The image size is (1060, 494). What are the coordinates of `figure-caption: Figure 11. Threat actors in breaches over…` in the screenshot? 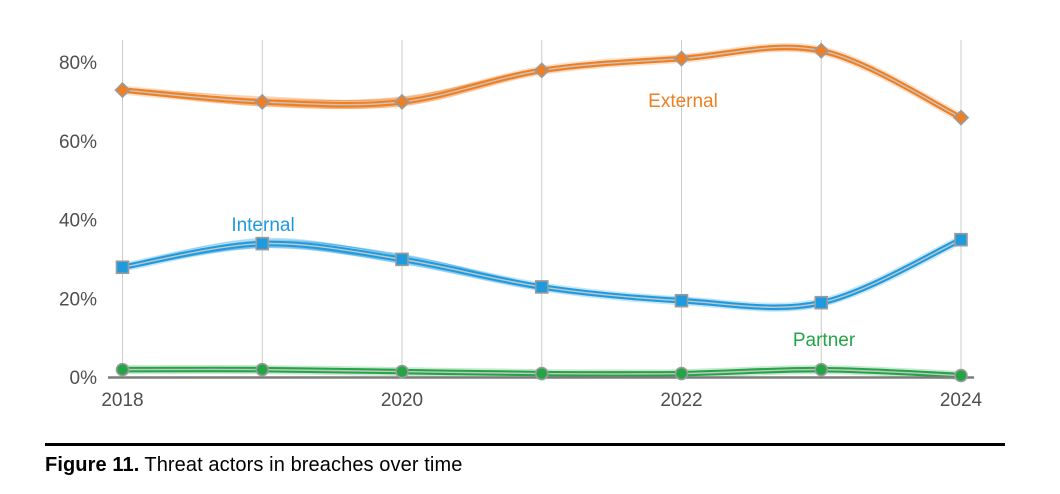 It's located at (525, 460).